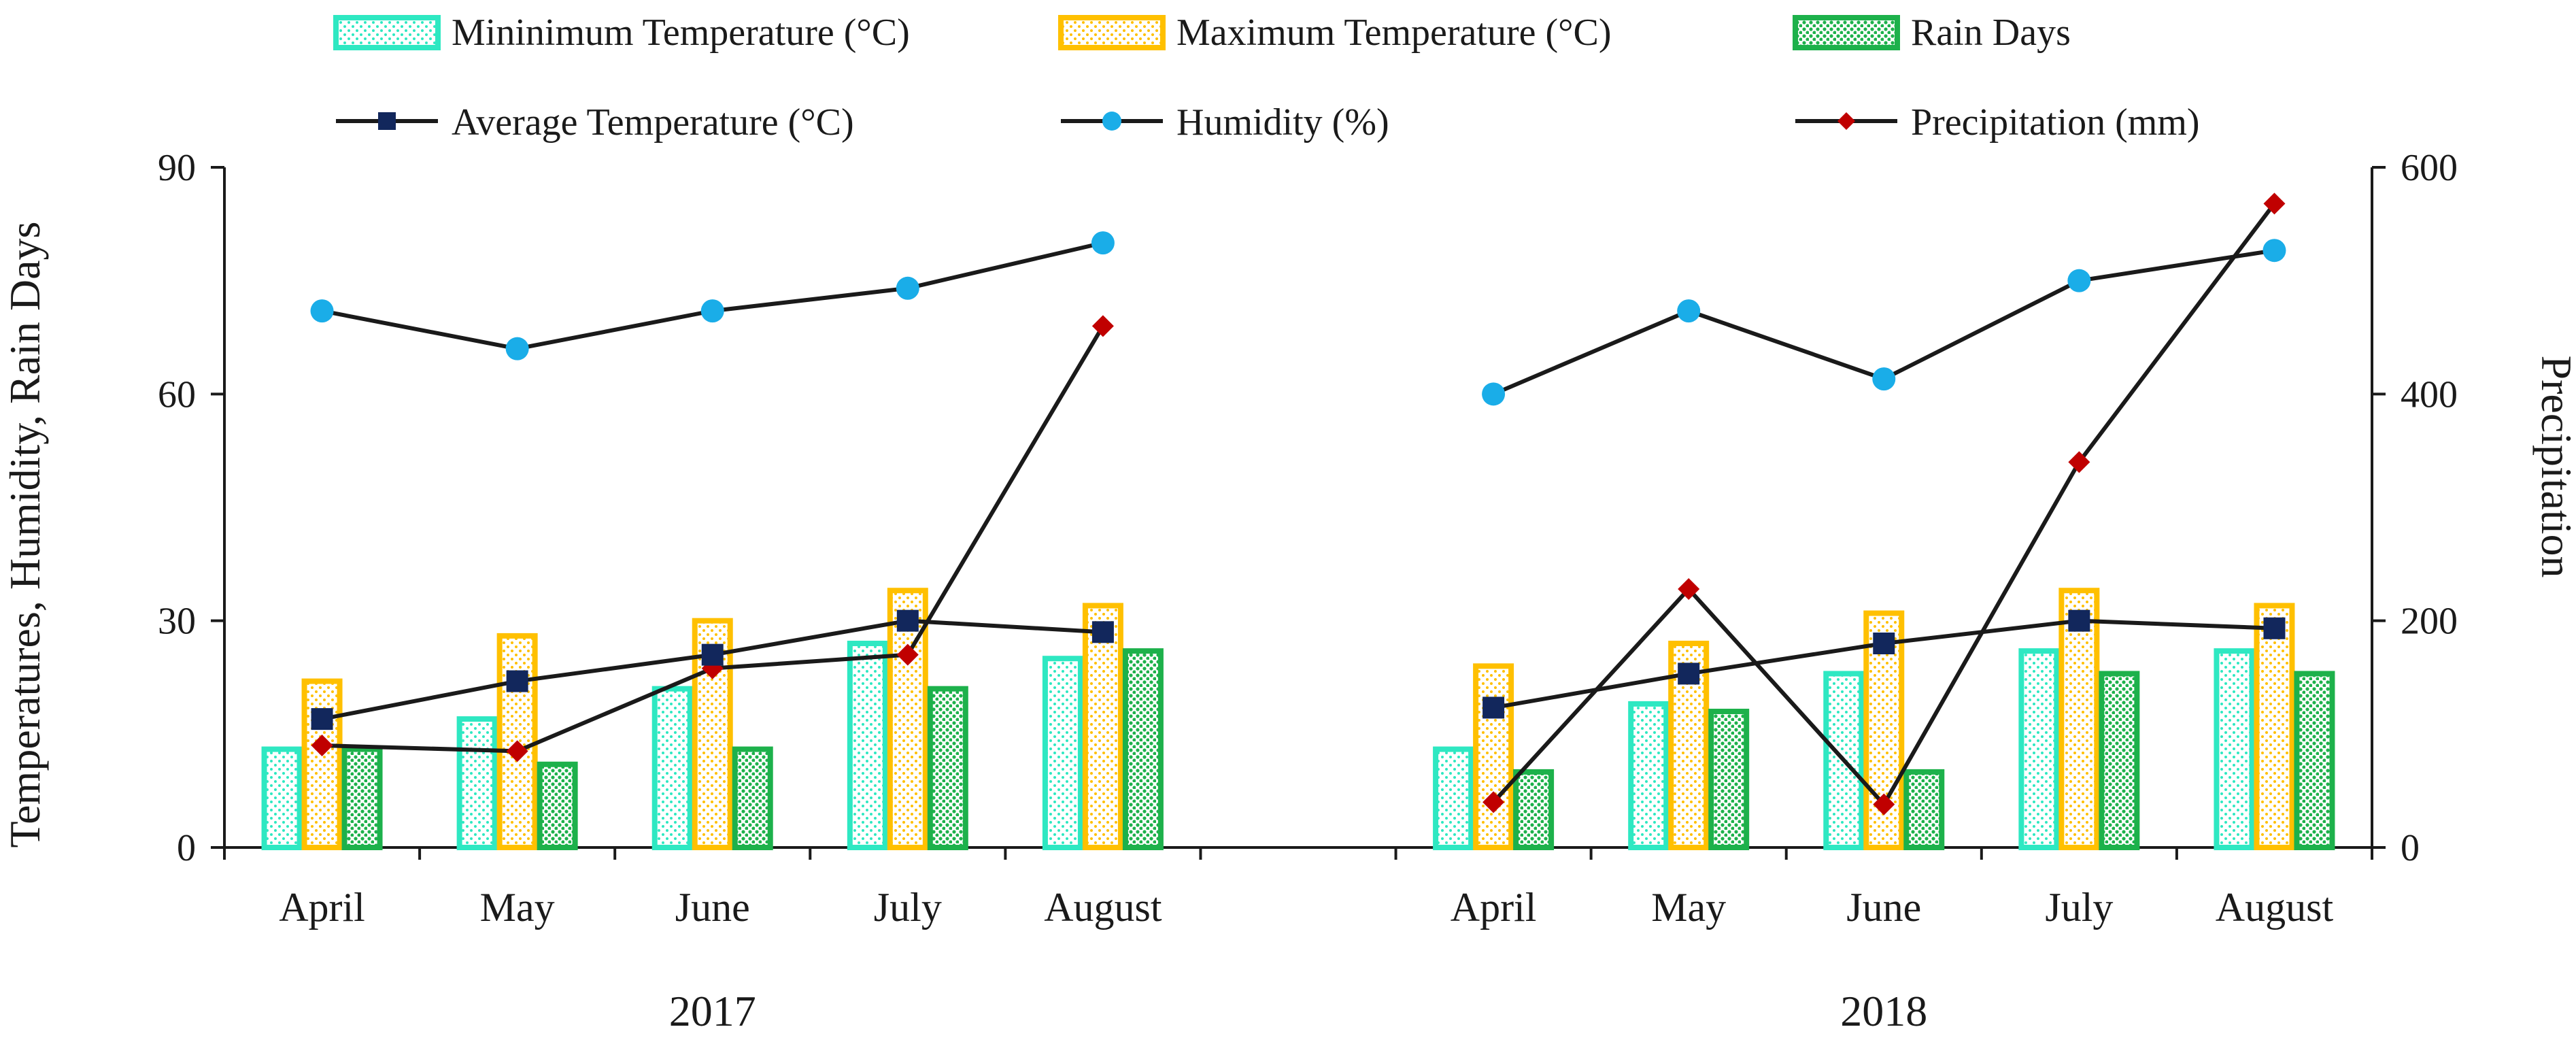  What do you see at coordinates (177, 394) in the screenshot?
I see `left-y-tick-label: 60` at bounding box center [177, 394].